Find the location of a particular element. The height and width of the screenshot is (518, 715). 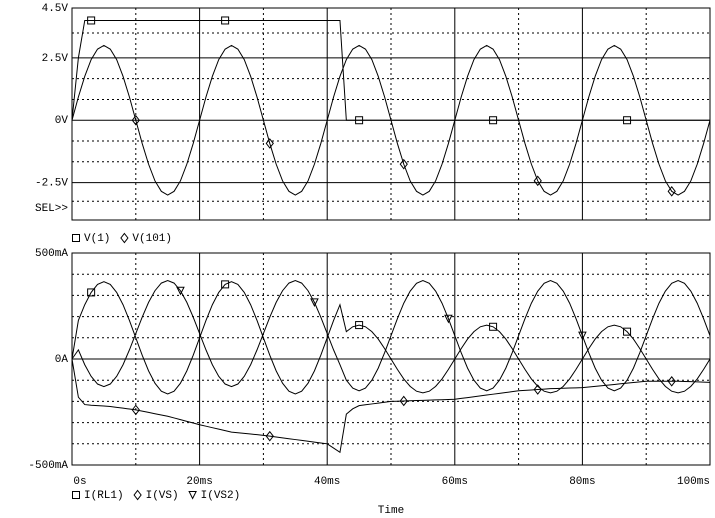

x-tick-label: 60ms is located at coordinates (455, 482).